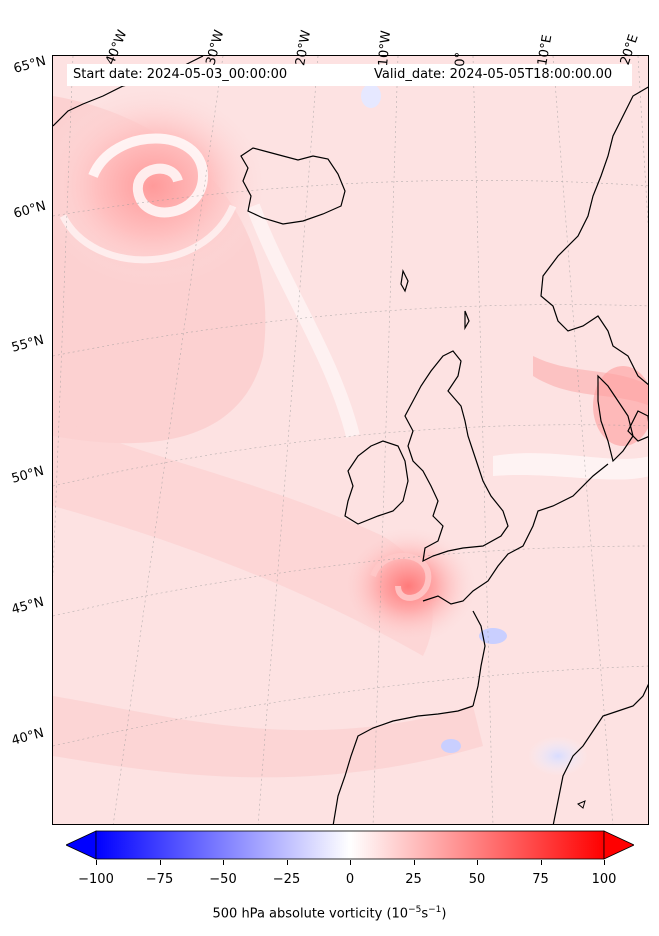 Image resolution: width=659 pixels, height=936 pixels. What do you see at coordinates (637, 426) in the screenshot?
I see `coastline-sweden` at bounding box center [637, 426].